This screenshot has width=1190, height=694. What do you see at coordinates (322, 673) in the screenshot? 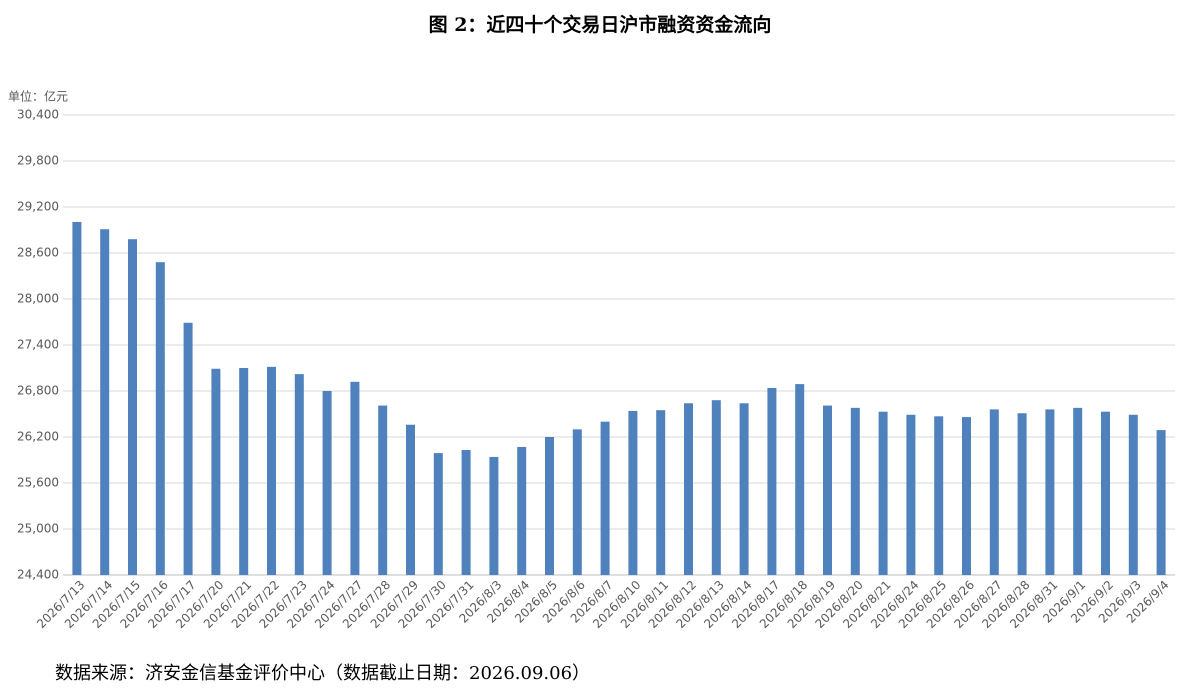
I see `source-note: 数据来源：济安金信基金评价中心（数据截止日期：2026.09.06）` at bounding box center [322, 673].